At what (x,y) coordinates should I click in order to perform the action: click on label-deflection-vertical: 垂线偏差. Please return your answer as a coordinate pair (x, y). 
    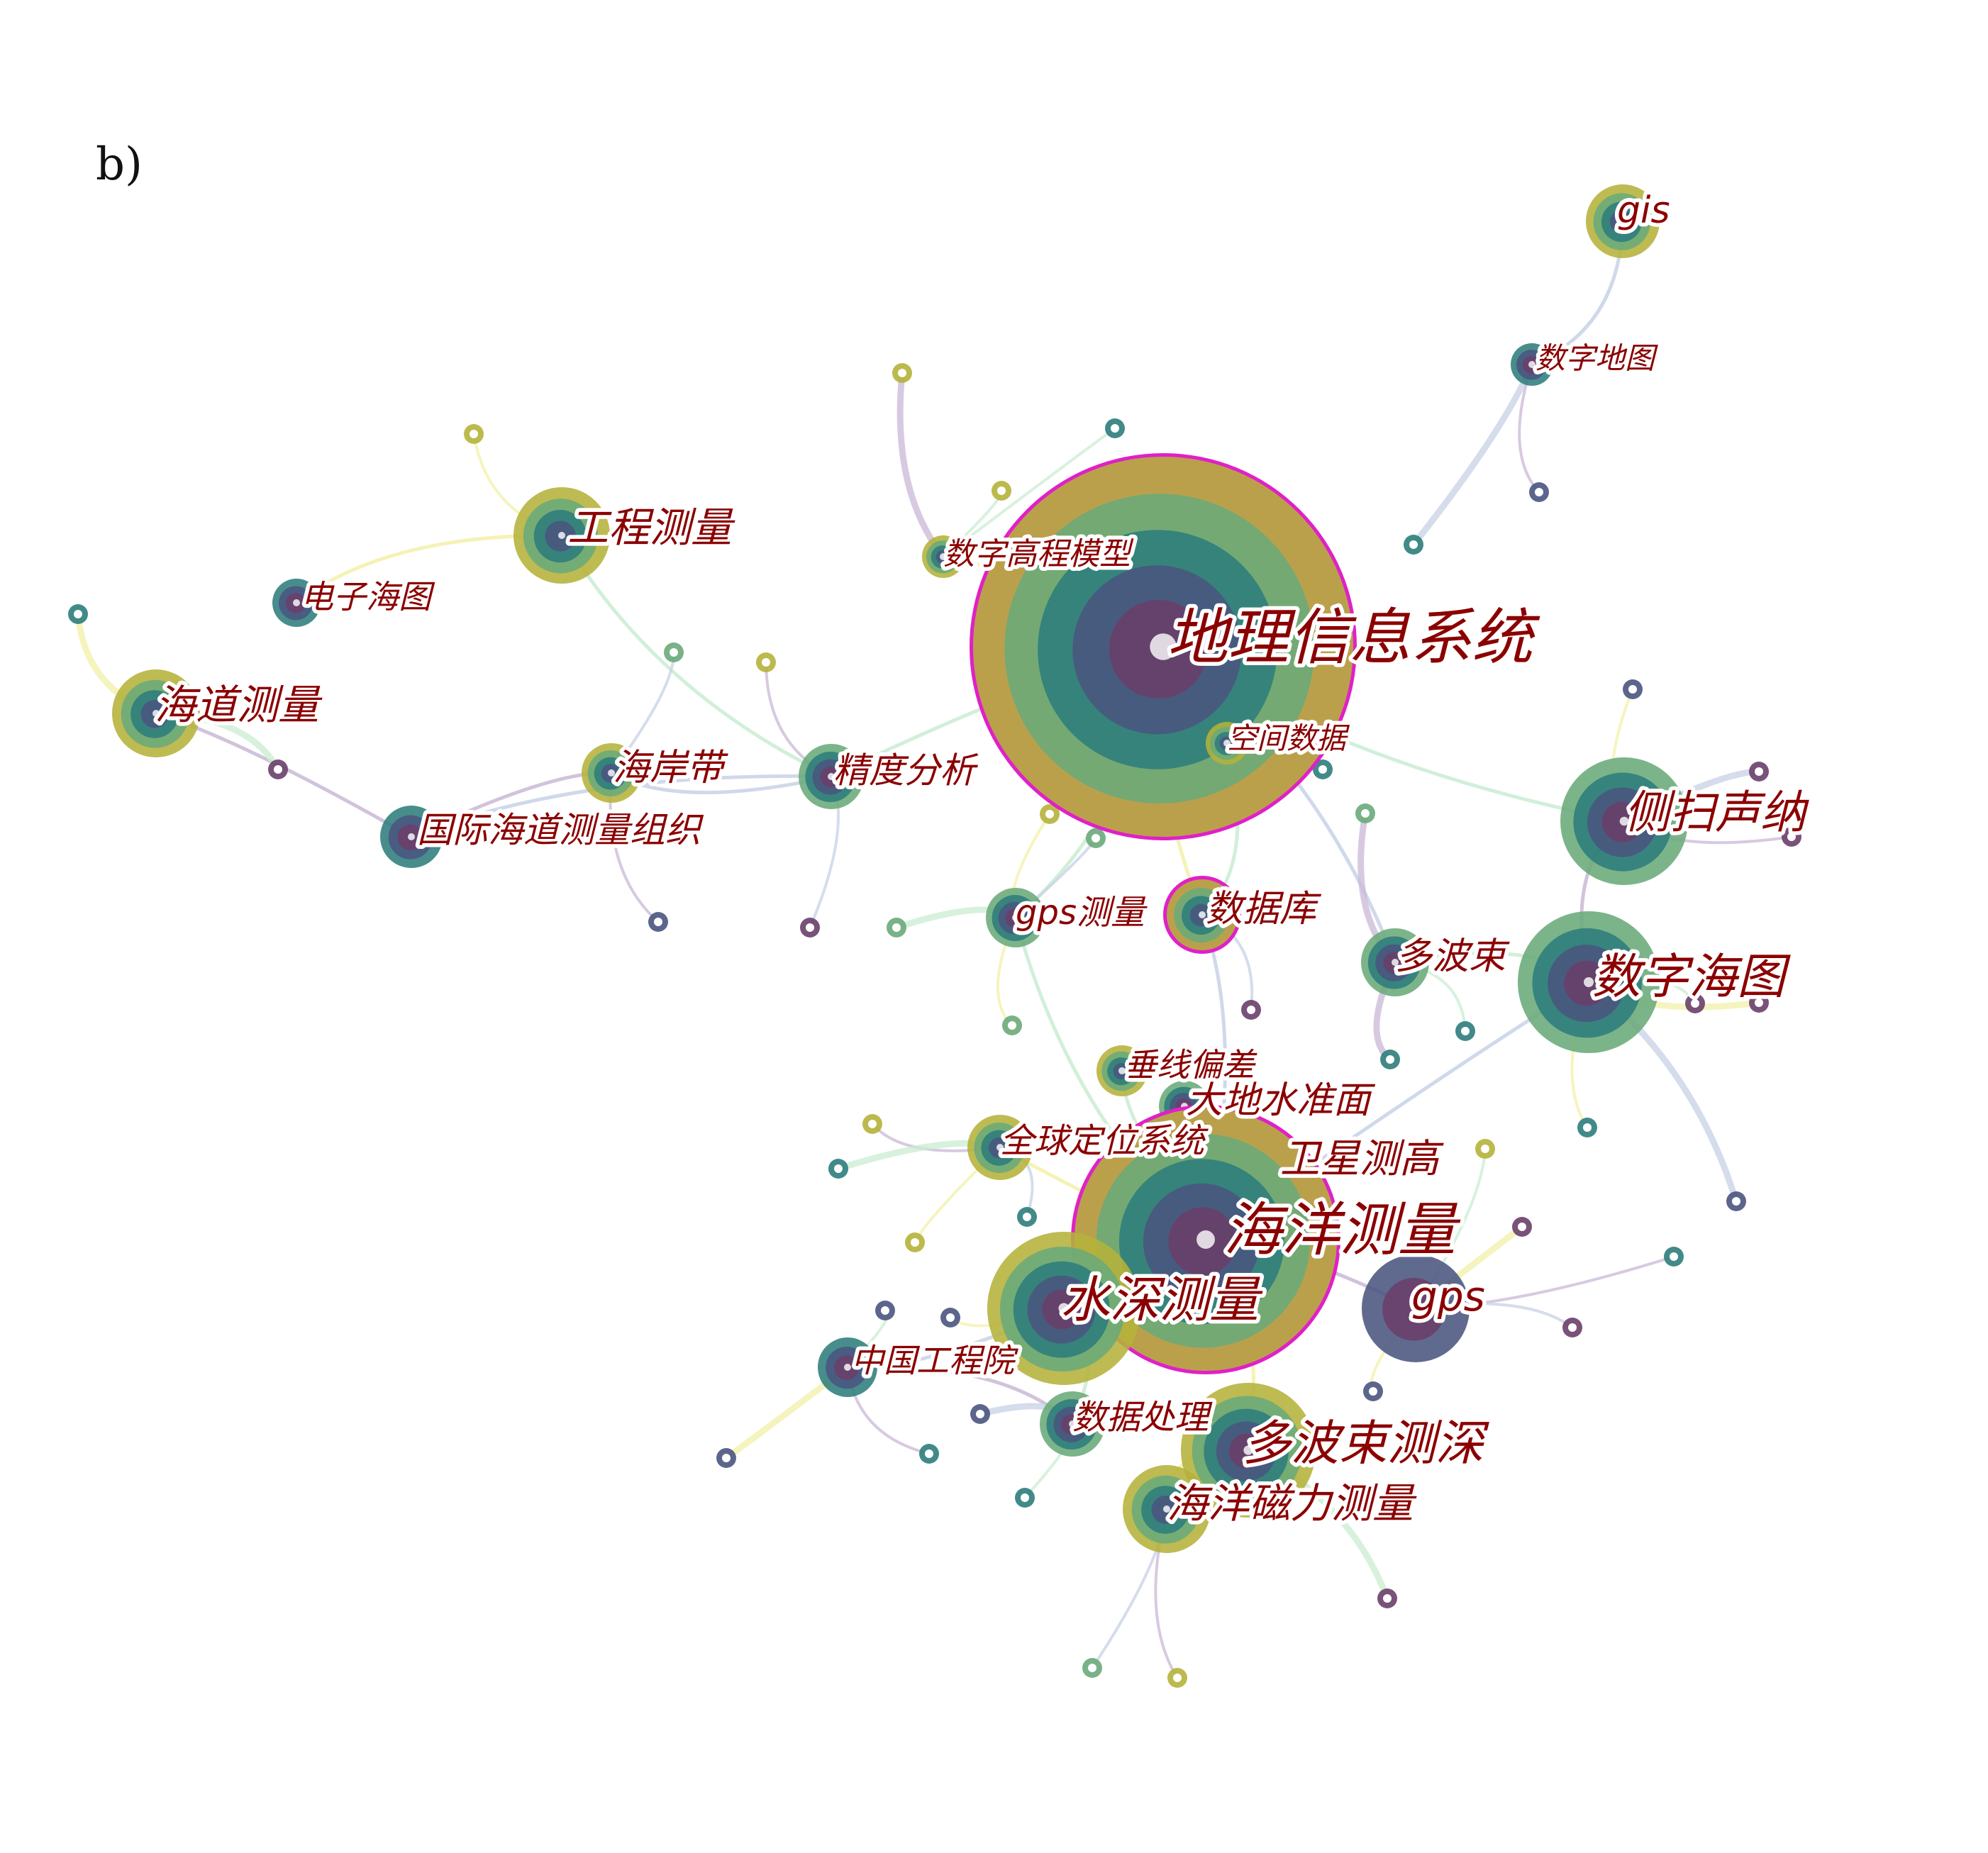
    Looking at the image, I should click on (1190, 1065).